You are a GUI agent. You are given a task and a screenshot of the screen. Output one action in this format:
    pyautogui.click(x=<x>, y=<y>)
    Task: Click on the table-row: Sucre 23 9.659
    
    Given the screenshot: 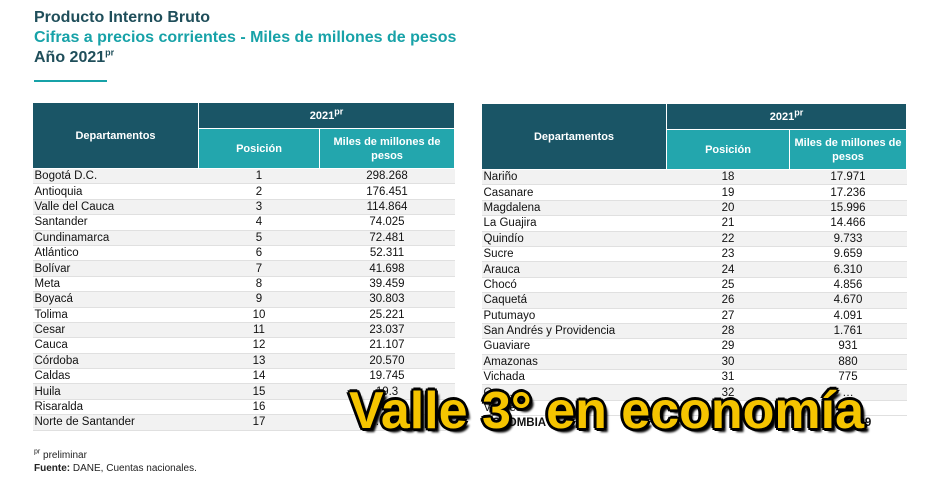 What is the action you would take?
    pyautogui.click(x=694, y=254)
    